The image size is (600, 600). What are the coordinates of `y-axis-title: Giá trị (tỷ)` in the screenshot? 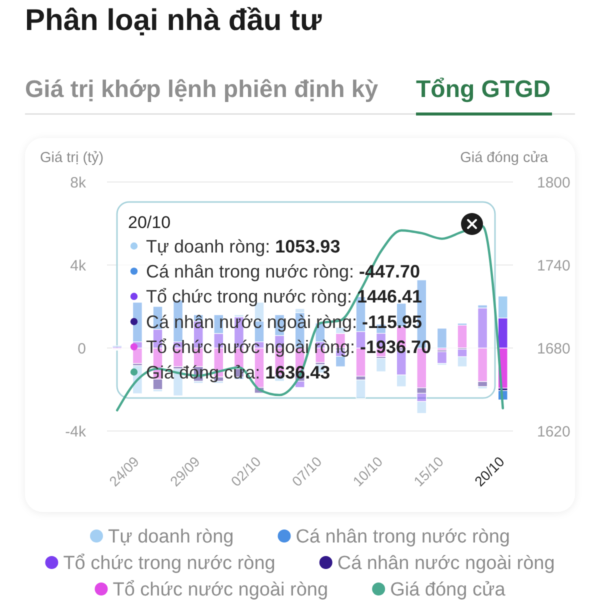 It's located at (72, 158).